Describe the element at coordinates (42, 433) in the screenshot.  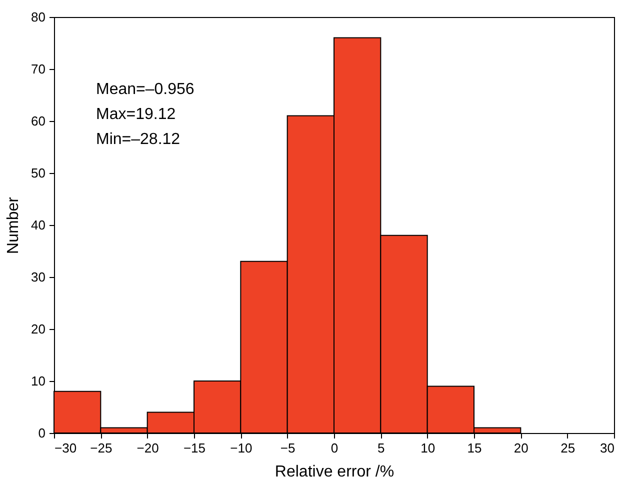
I see `y-tick-label: 0` at that location.